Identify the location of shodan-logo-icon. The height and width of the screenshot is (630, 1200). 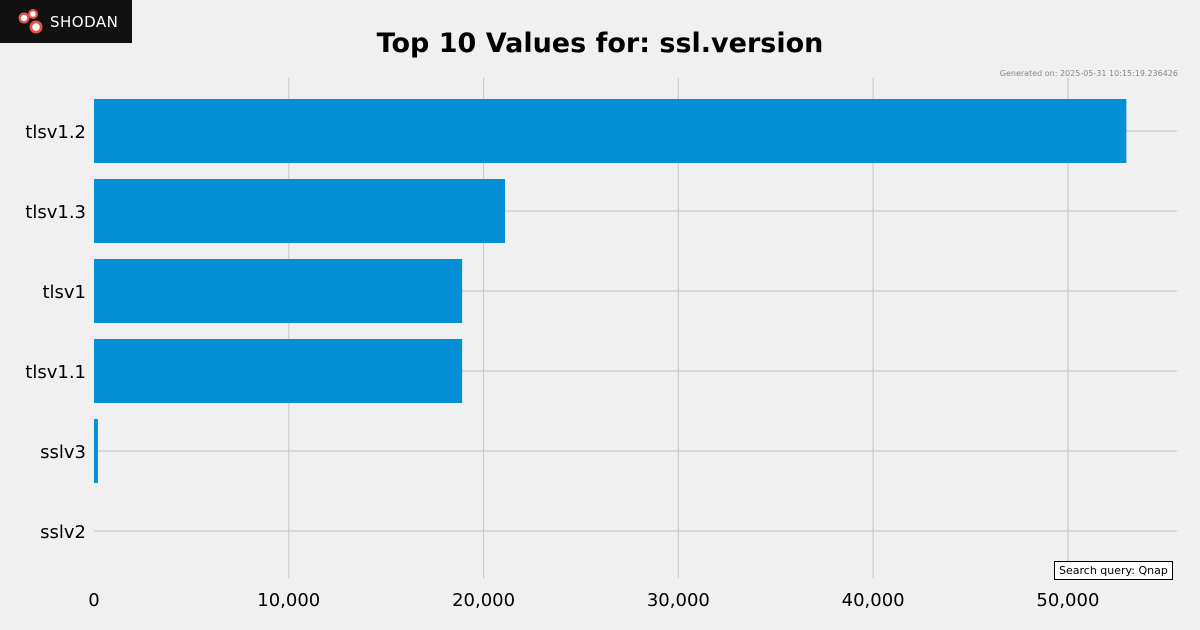
(30, 20).